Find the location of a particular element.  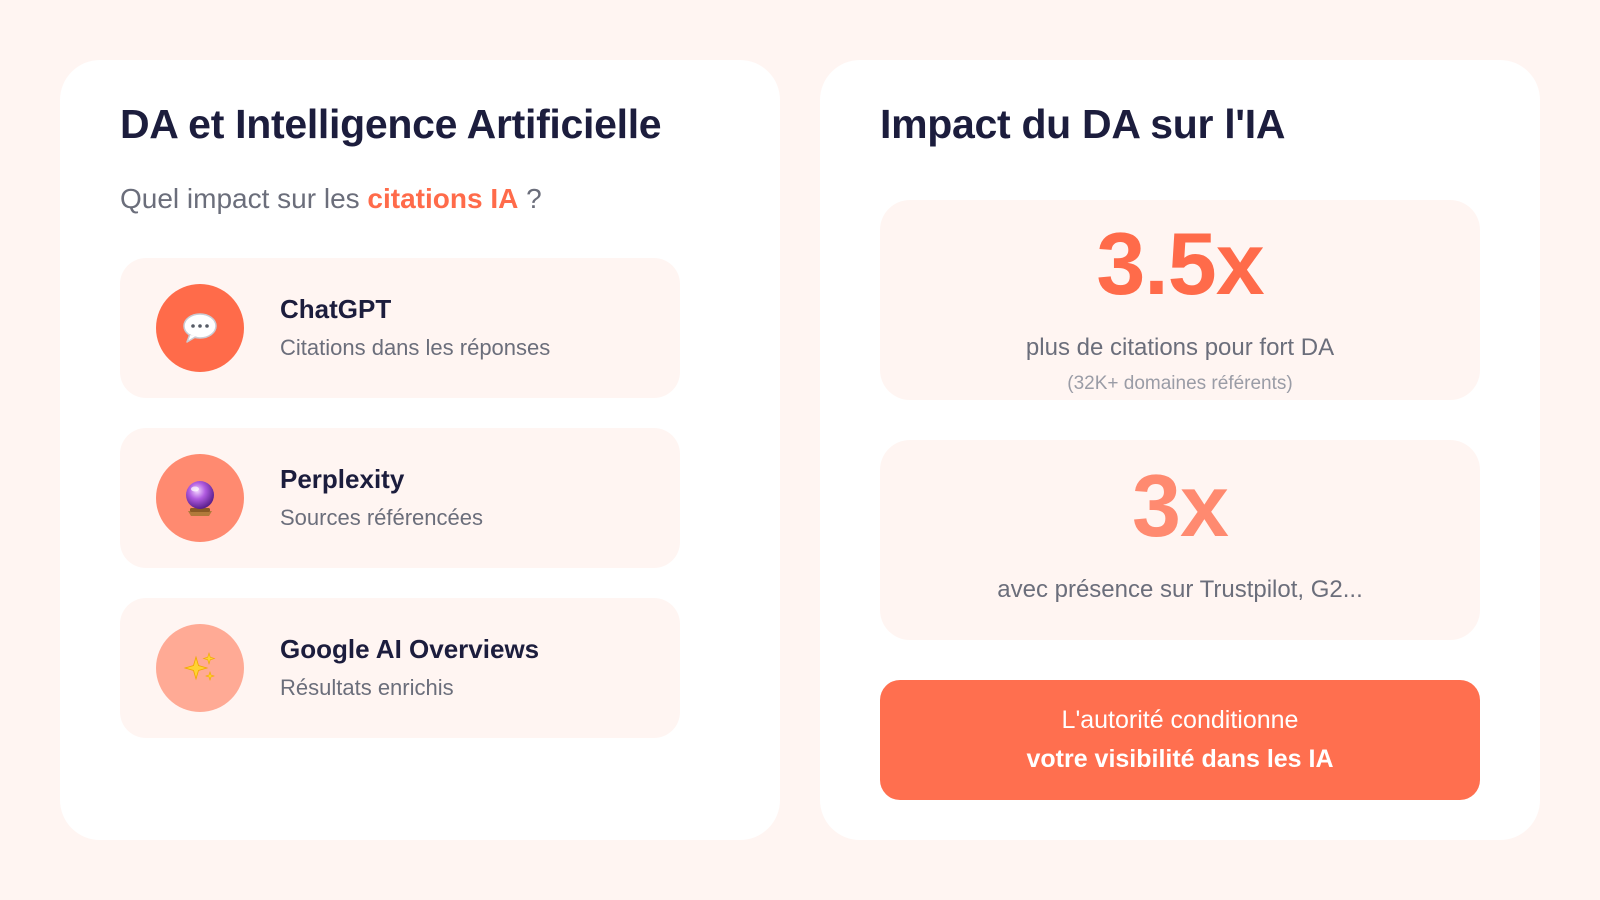

callout-line-1: L'autorité conditionne is located at coordinates (1180, 720).